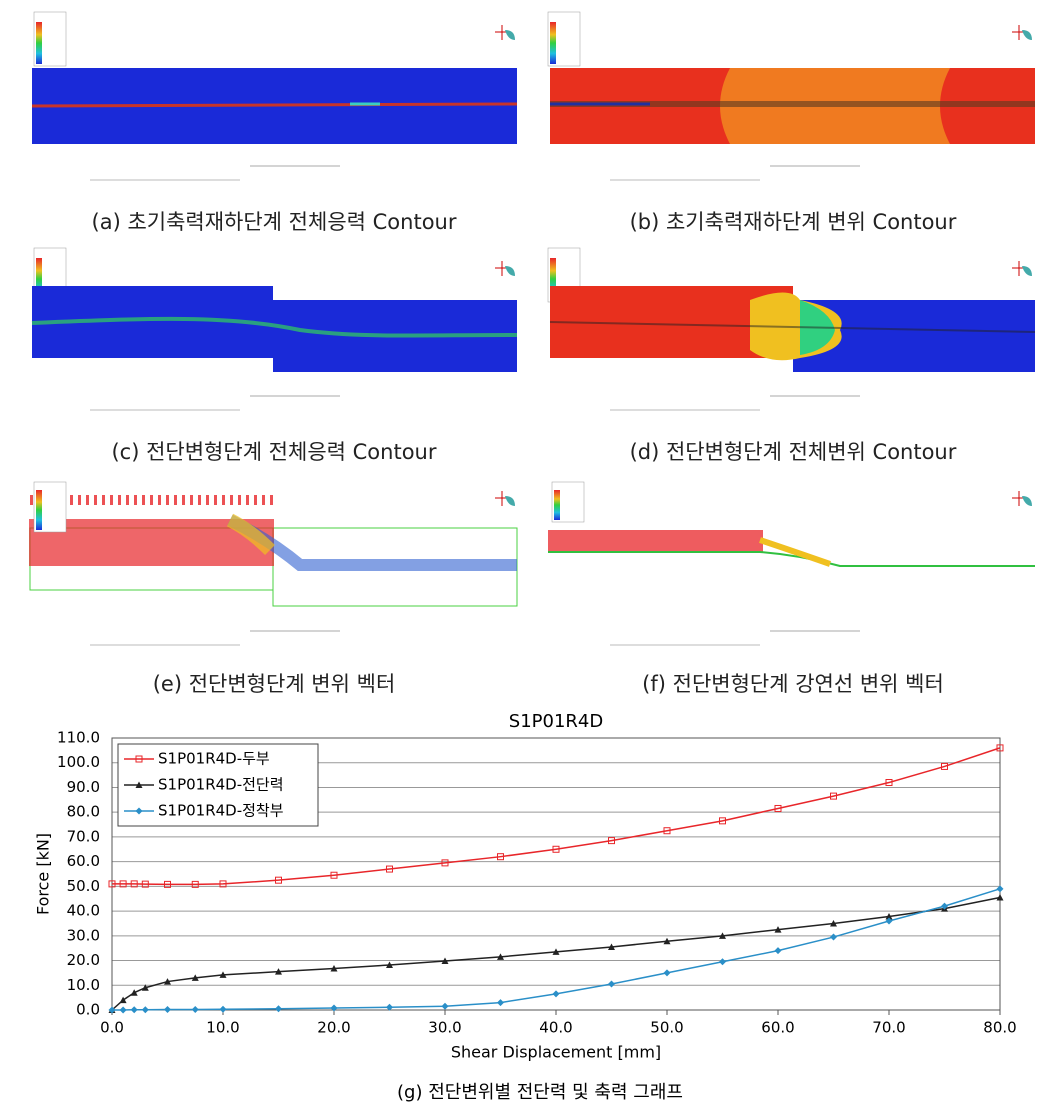 This screenshot has height=1111, width=1049. What do you see at coordinates (666, 1028) in the screenshot?
I see `x-tick-label: 50.0` at bounding box center [666, 1028].